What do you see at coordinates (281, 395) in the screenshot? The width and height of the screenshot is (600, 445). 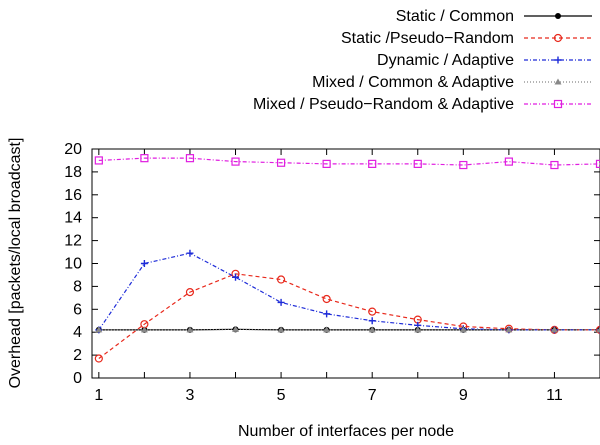 I see `x-tick-label: 5` at bounding box center [281, 395].